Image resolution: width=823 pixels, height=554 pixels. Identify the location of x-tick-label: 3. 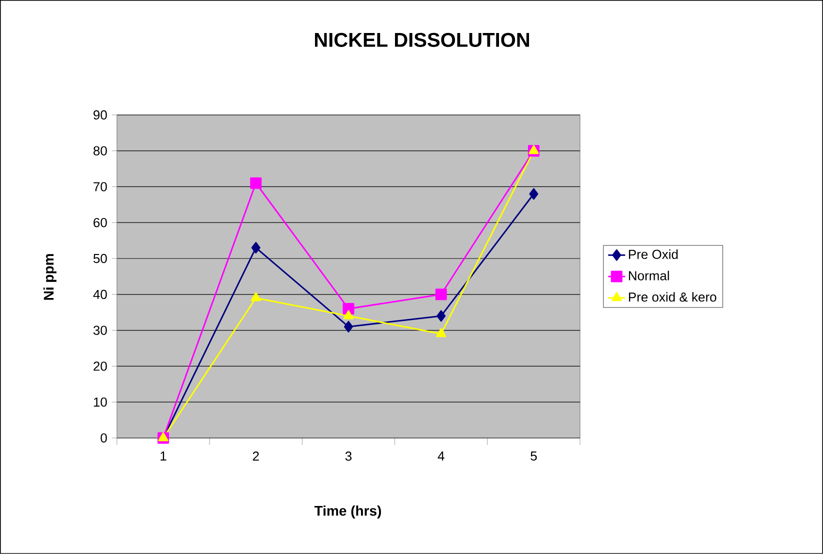
(348, 456).